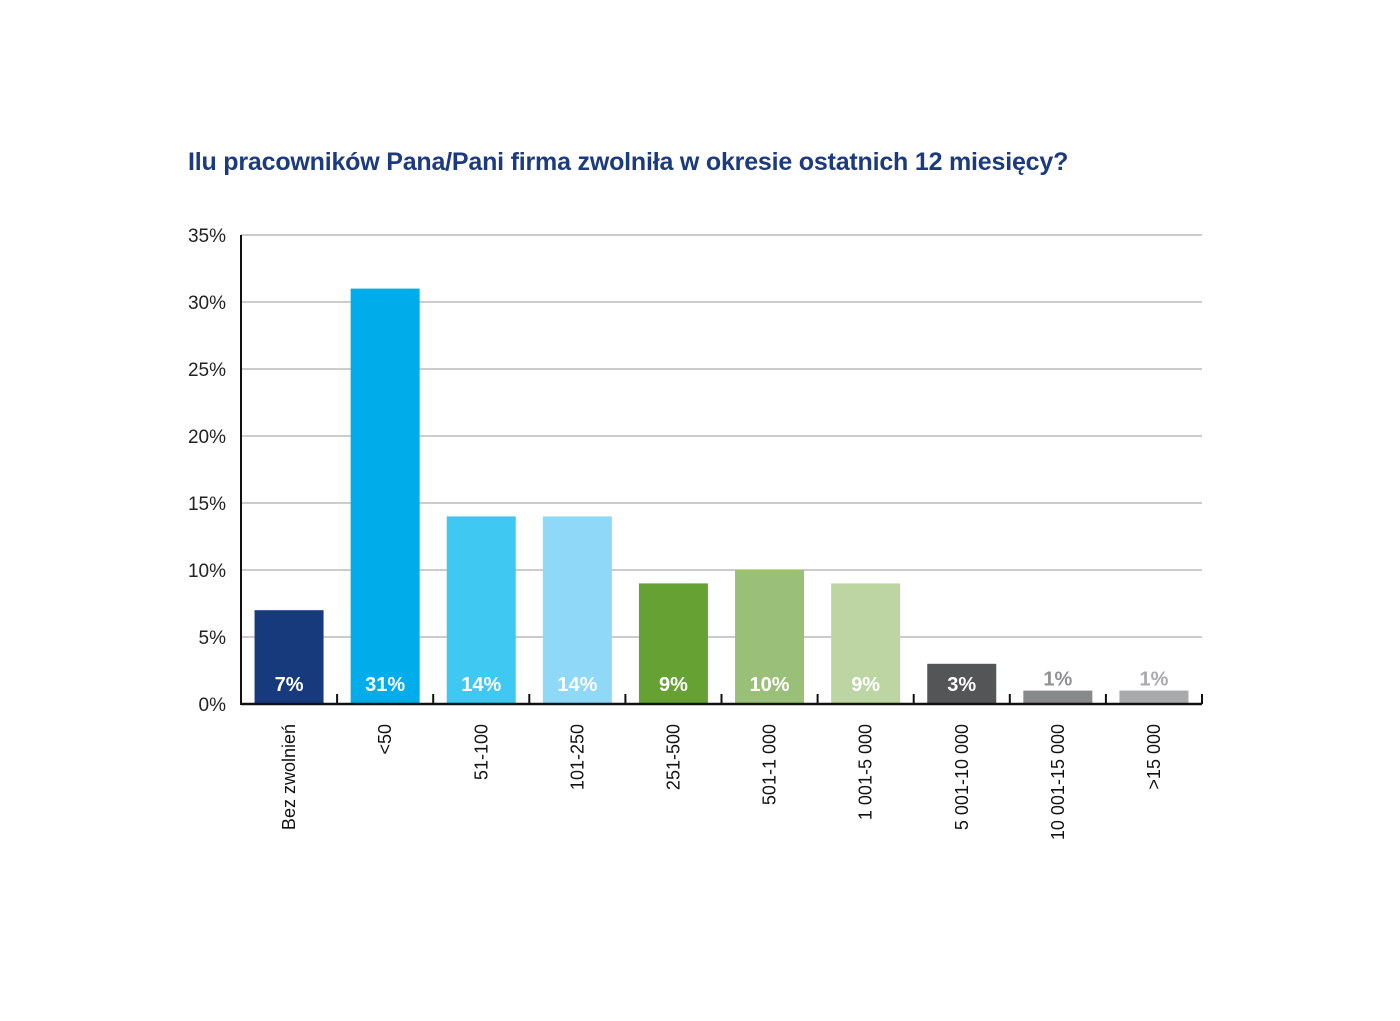 This screenshot has width=1400, height=1021. What do you see at coordinates (213, 705) in the screenshot?
I see `y-tick-label: 0%` at bounding box center [213, 705].